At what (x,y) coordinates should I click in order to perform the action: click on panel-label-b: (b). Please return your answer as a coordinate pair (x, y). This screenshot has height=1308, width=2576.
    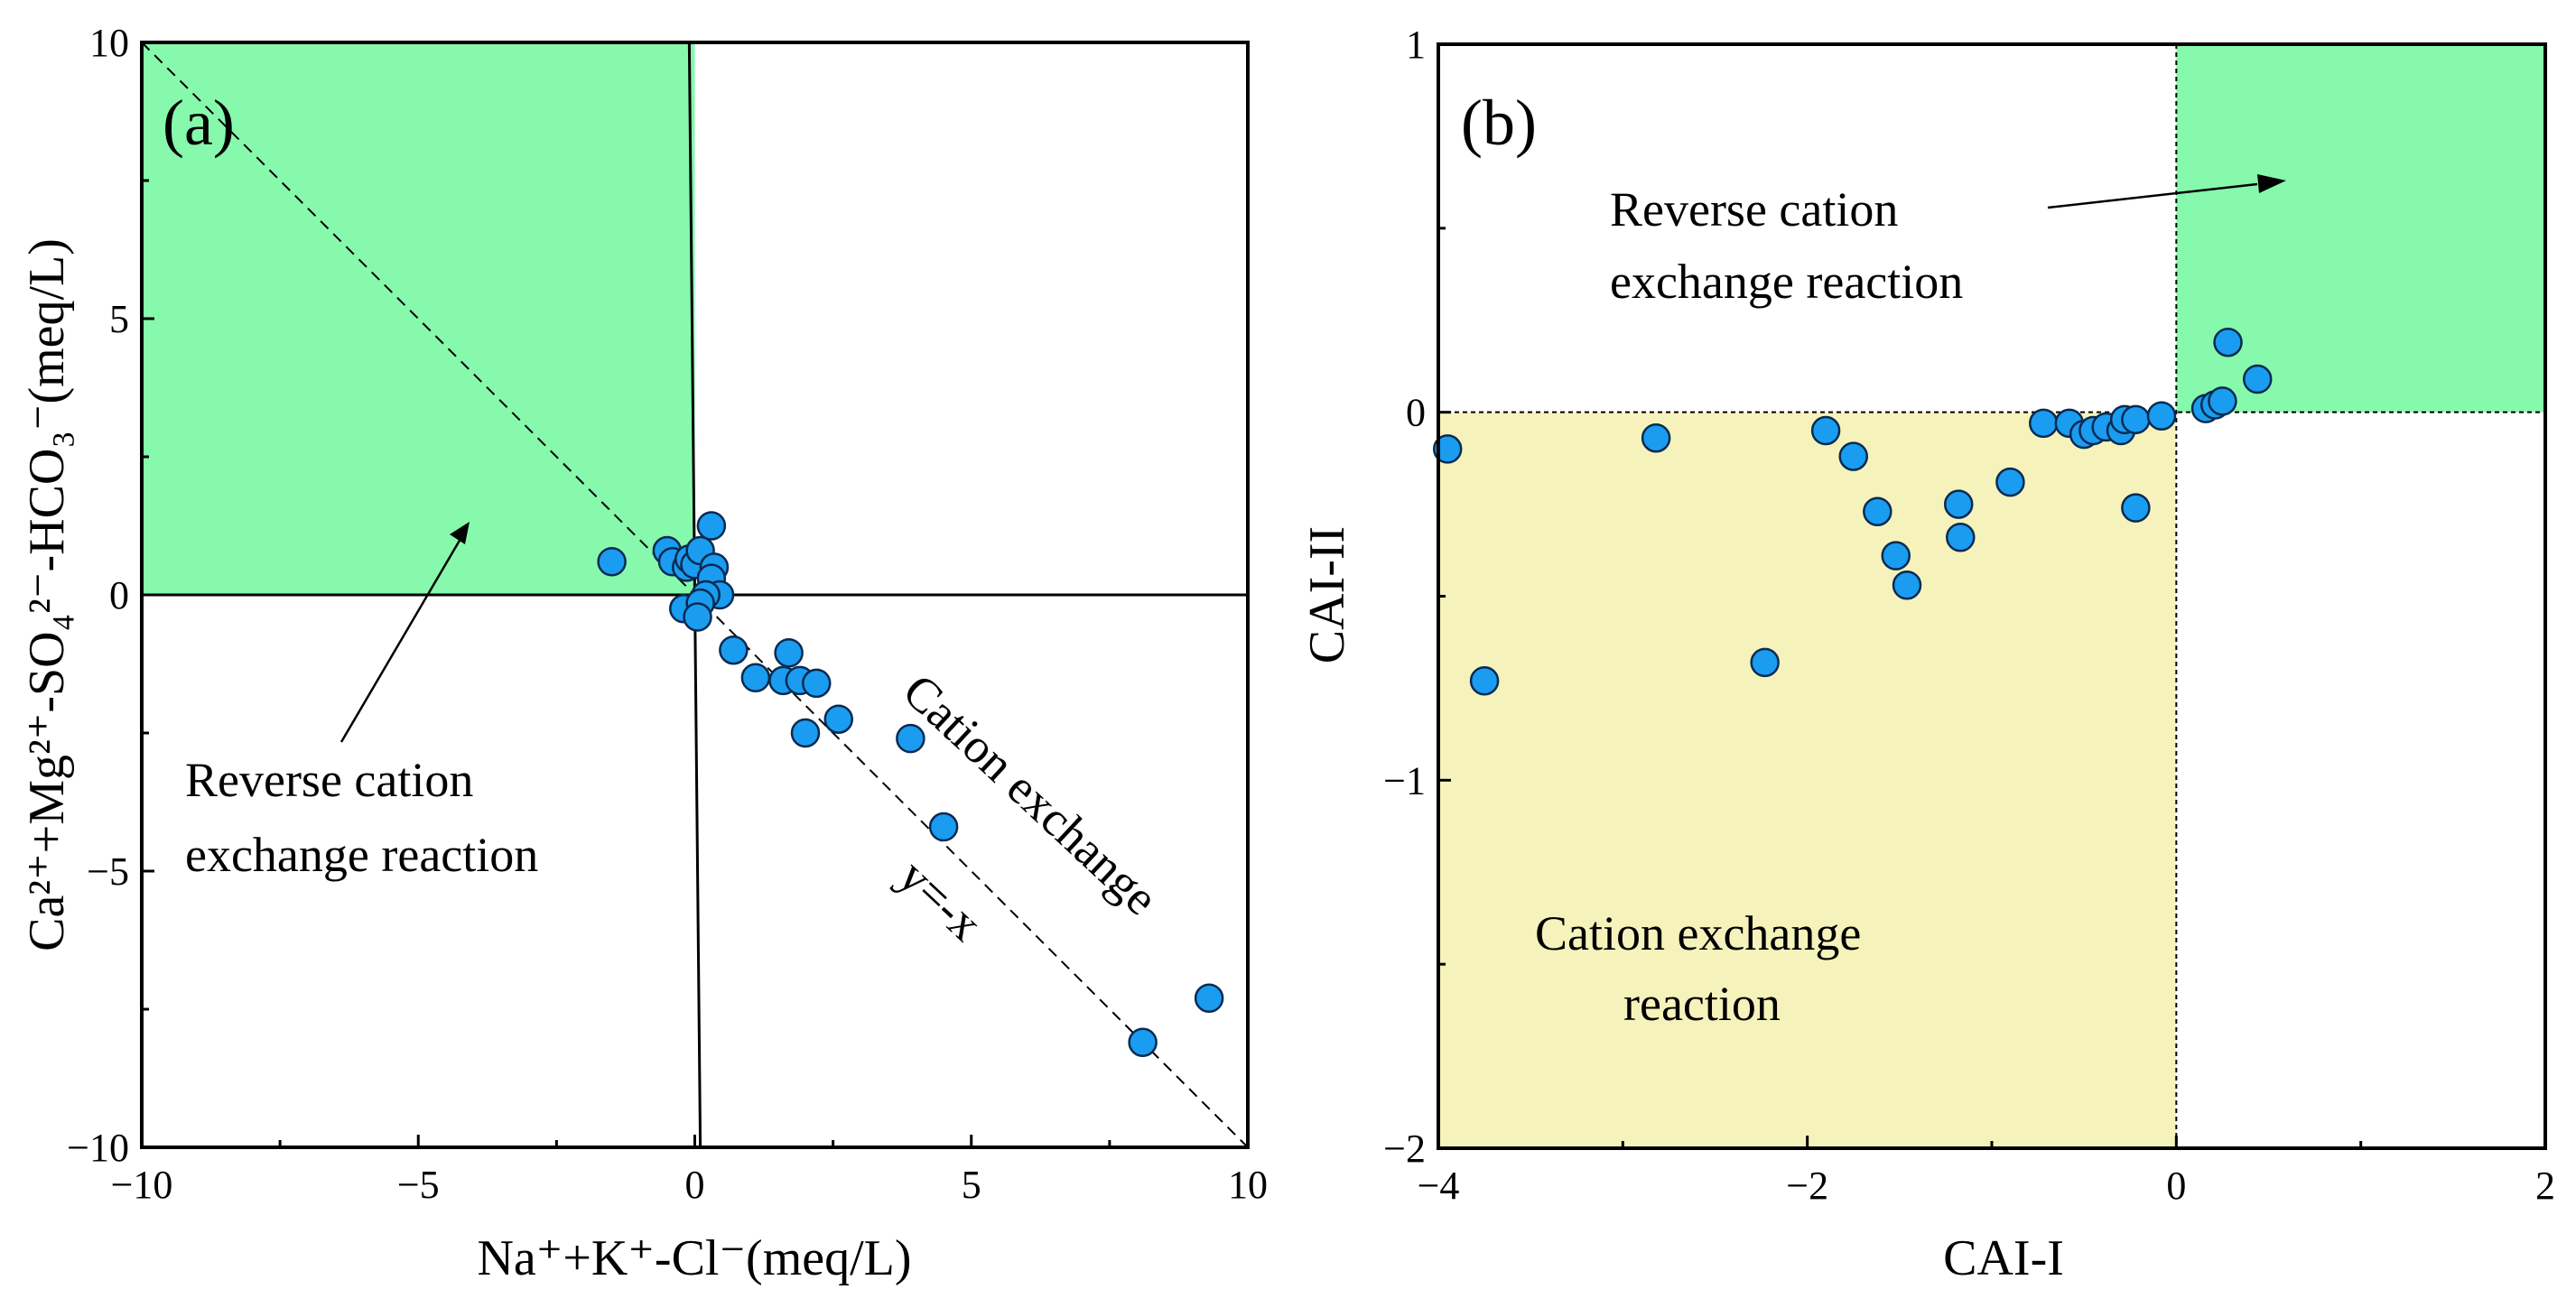
    Looking at the image, I should click on (1499, 123).